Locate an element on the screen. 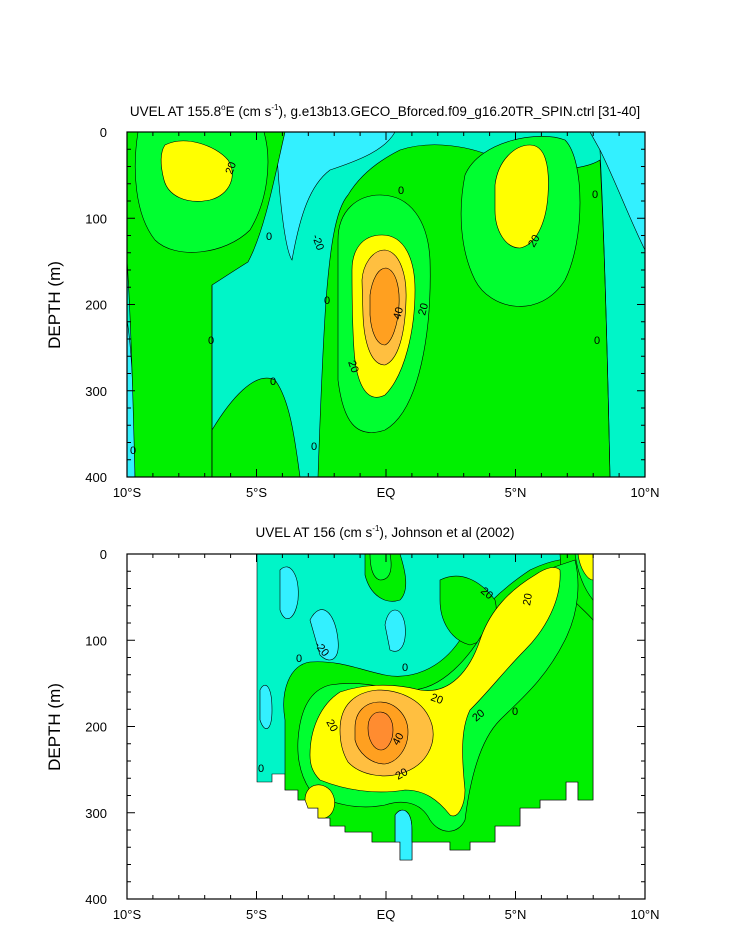 The width and height of the screenshot is (733, 945). p1-fill-40-euc is located at coordinates (384, 306).